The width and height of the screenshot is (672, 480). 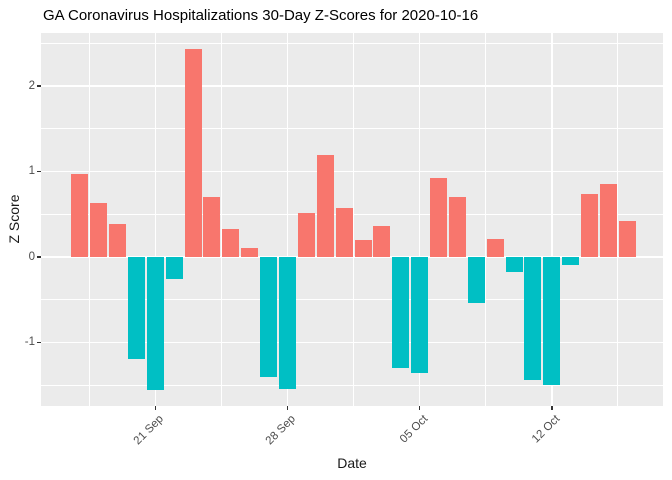 What do you see at coordinates (31, 85) in the screenshot?
I see `y-tick-label: 2` at bounding box center [31, 85].